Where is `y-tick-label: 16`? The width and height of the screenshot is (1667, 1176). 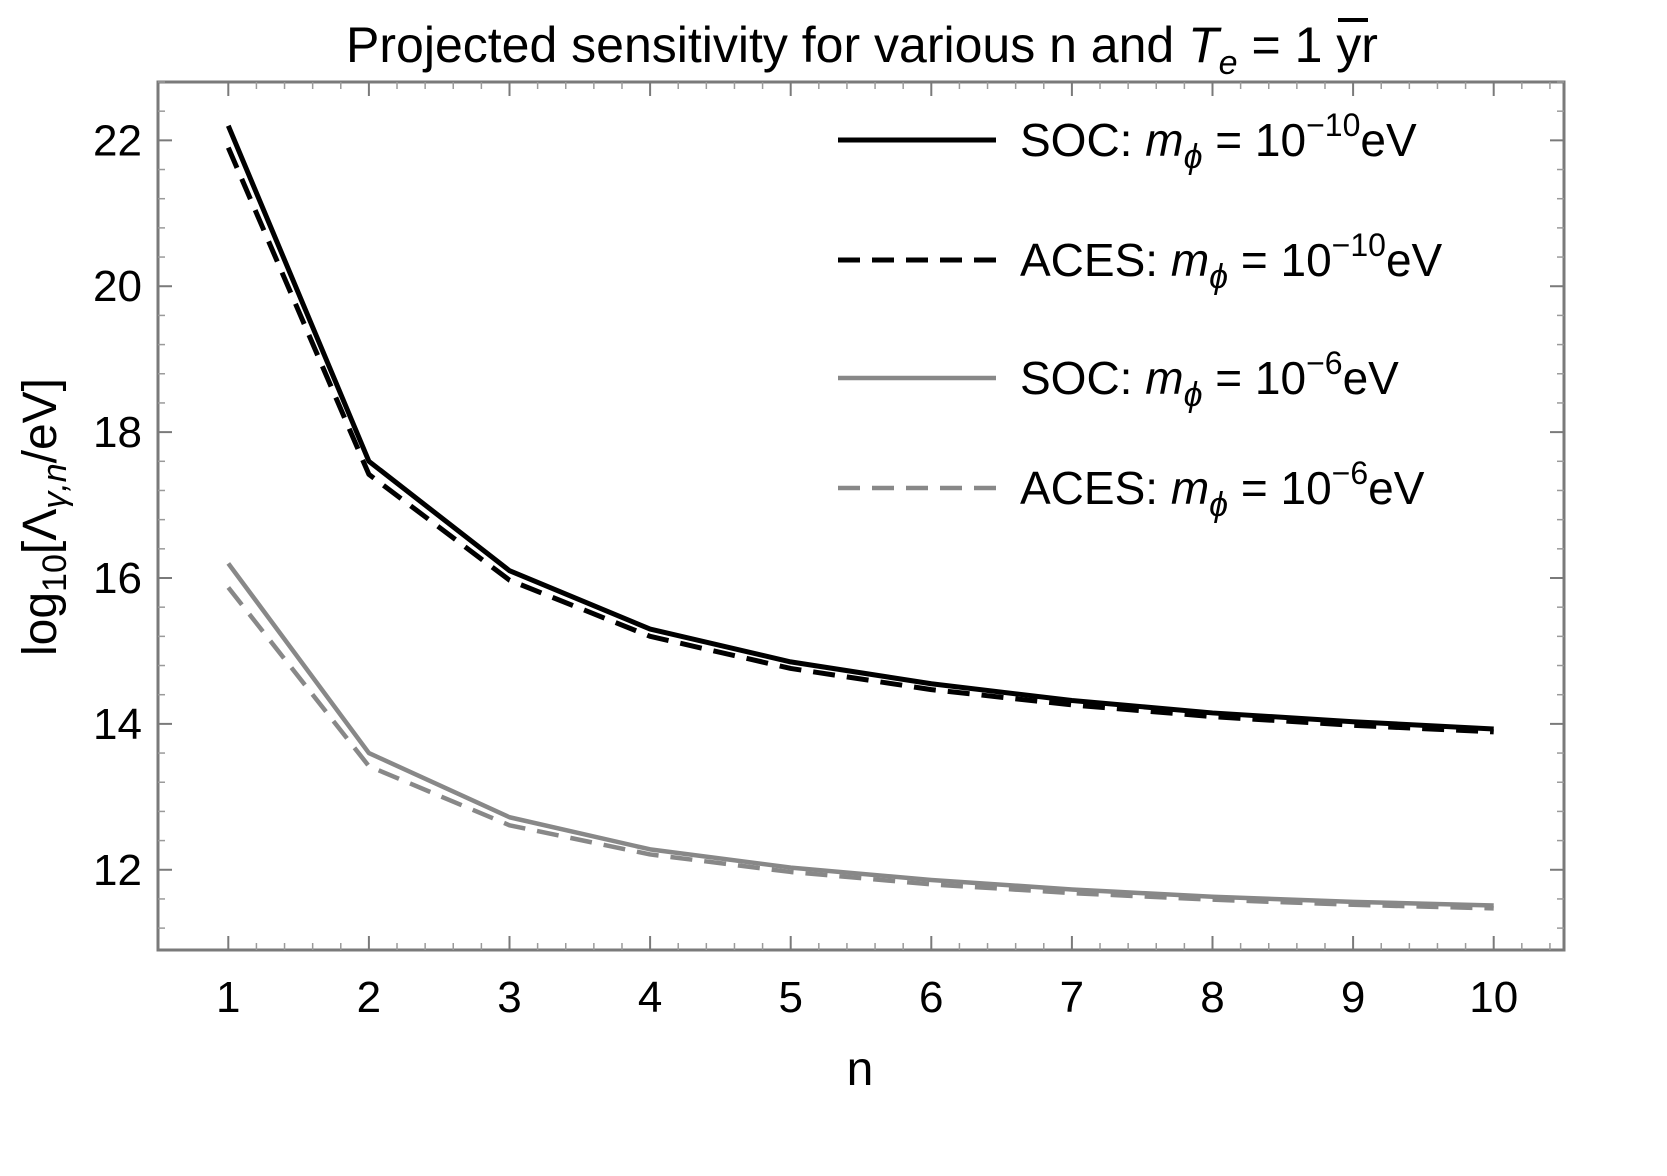
y-tick-label: 16 is located at coordinates (117, 578).